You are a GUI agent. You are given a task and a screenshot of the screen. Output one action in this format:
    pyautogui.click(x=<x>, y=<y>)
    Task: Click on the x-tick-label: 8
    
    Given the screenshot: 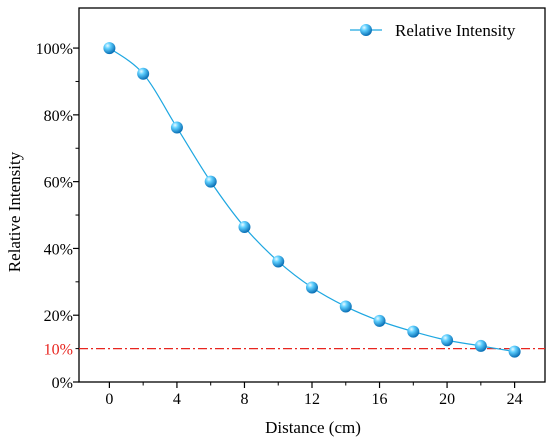 What is the action you would take?
    pyautogui.click(x=244, y=399)
    